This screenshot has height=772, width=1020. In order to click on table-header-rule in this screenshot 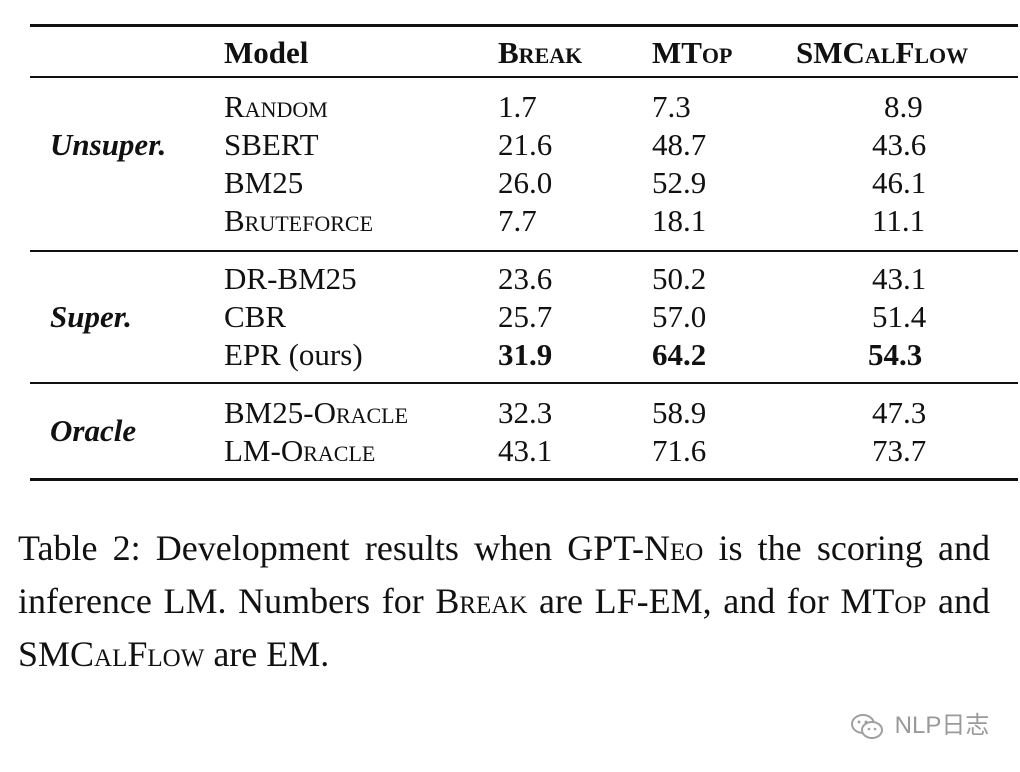, I will do `click(524, 77)`.